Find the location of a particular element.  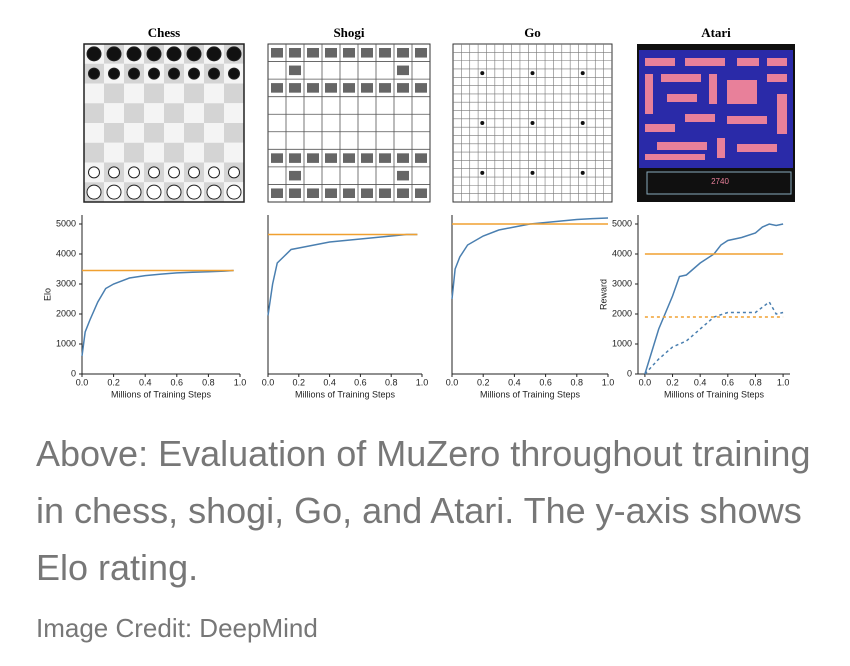

y-tick-label: 5000 is located at coordinates (622, 223).